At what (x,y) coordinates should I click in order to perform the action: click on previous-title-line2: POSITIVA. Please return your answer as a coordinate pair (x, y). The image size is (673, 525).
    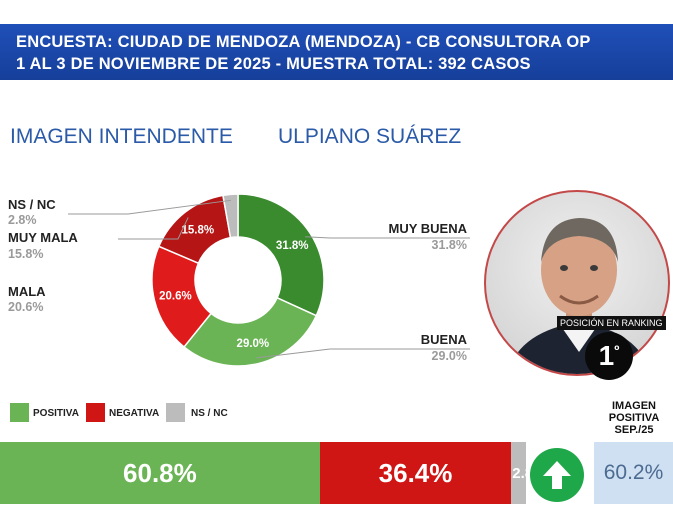
    Looking at the image, I should click on (634, 418).